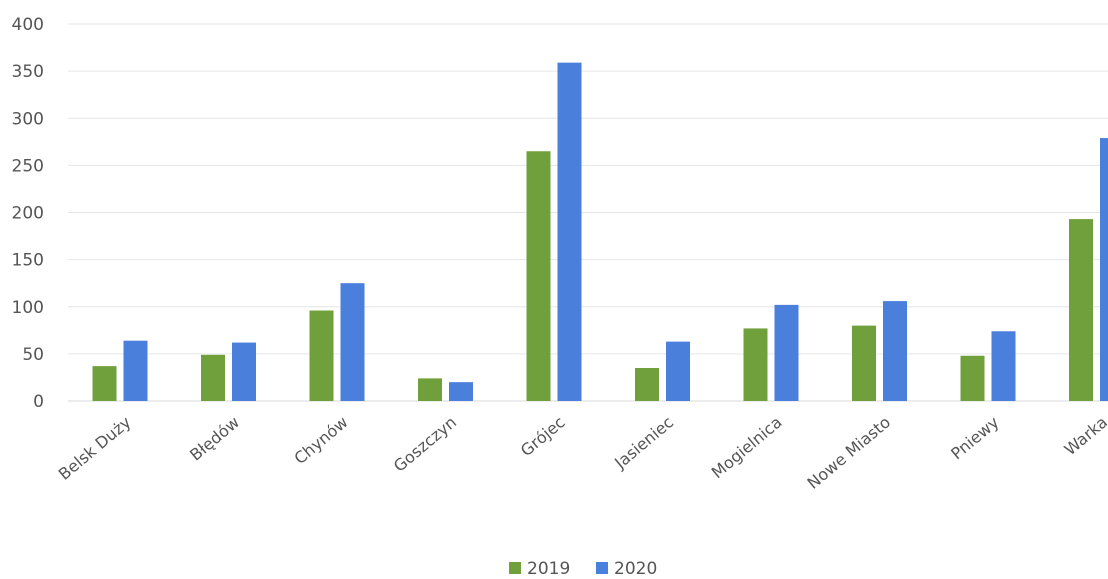 This screenshot has width=1108, height=579. Describe the element at coordinates (548, 569) in the screenshot. I see `legend-label-2019: 2019` at that location.